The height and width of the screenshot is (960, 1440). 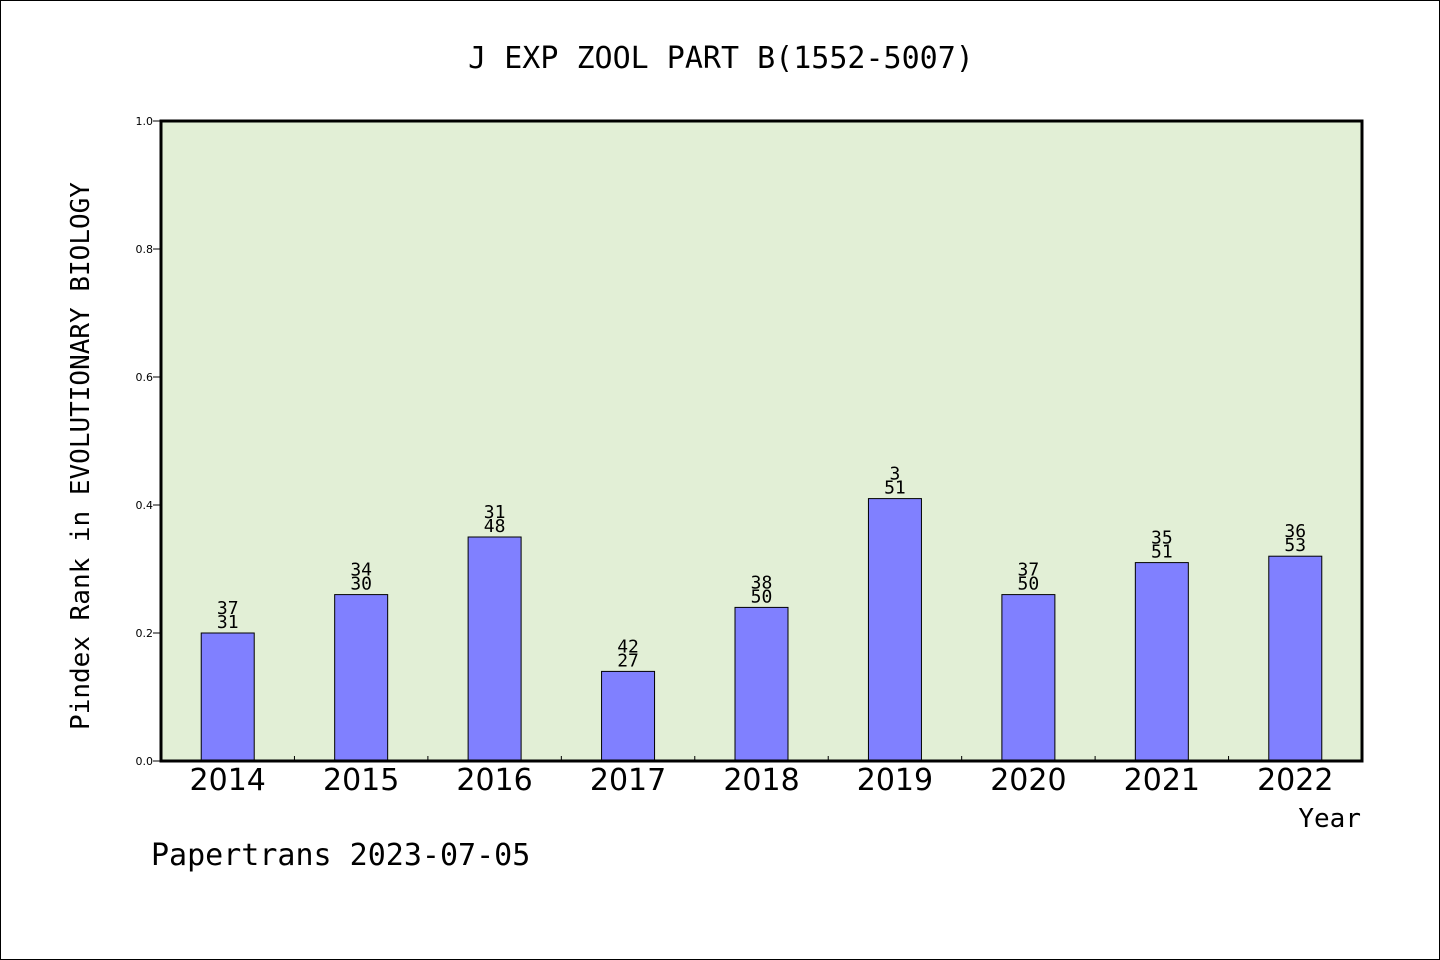 I want to click on bar-2020, so click(x=1028, y=678).